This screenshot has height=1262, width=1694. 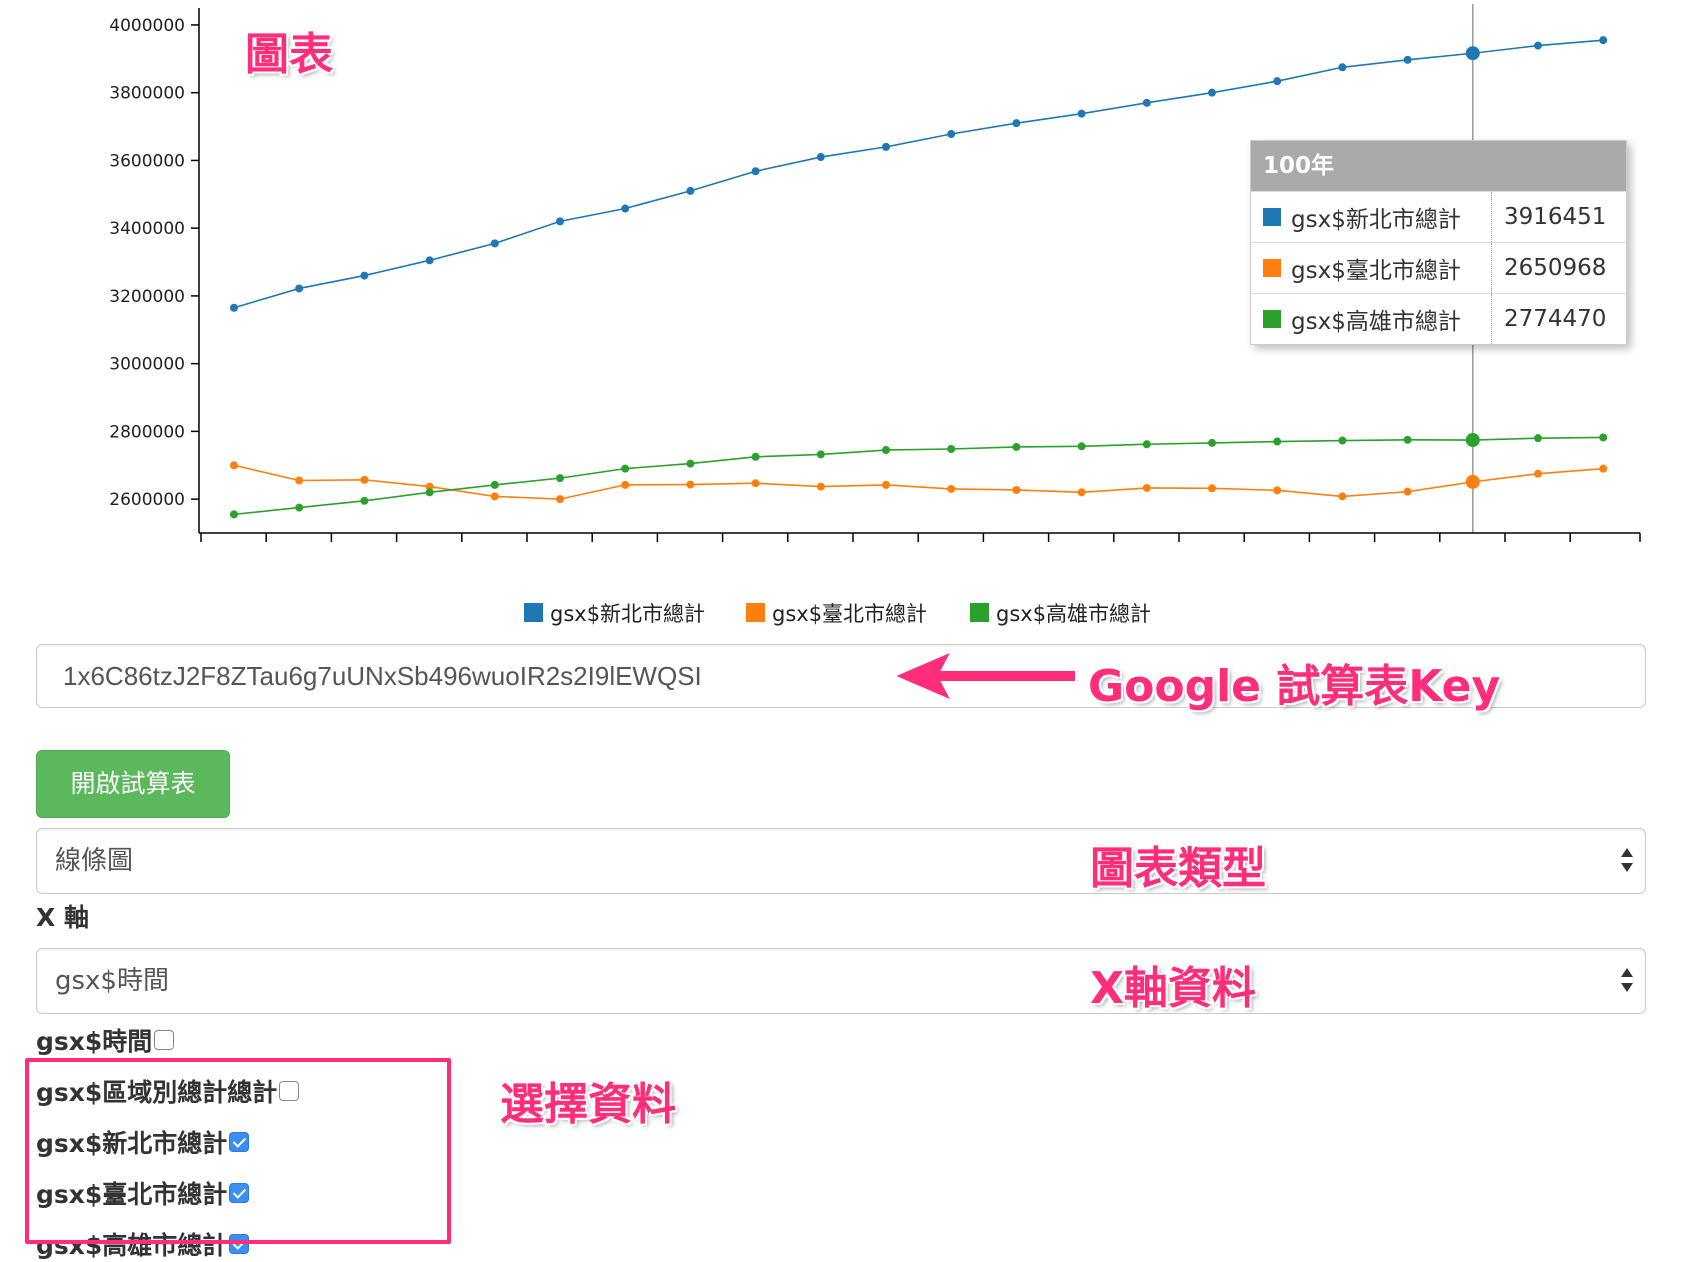 I want to click on checkbox-row-taipei: gsx$臺北市總計, so click(x=143, y=1193).